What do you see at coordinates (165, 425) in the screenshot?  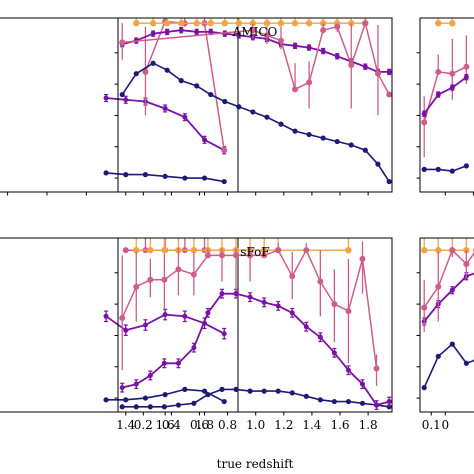 I see `x-tick-label: 1.6` at bounding box center [165, 425].